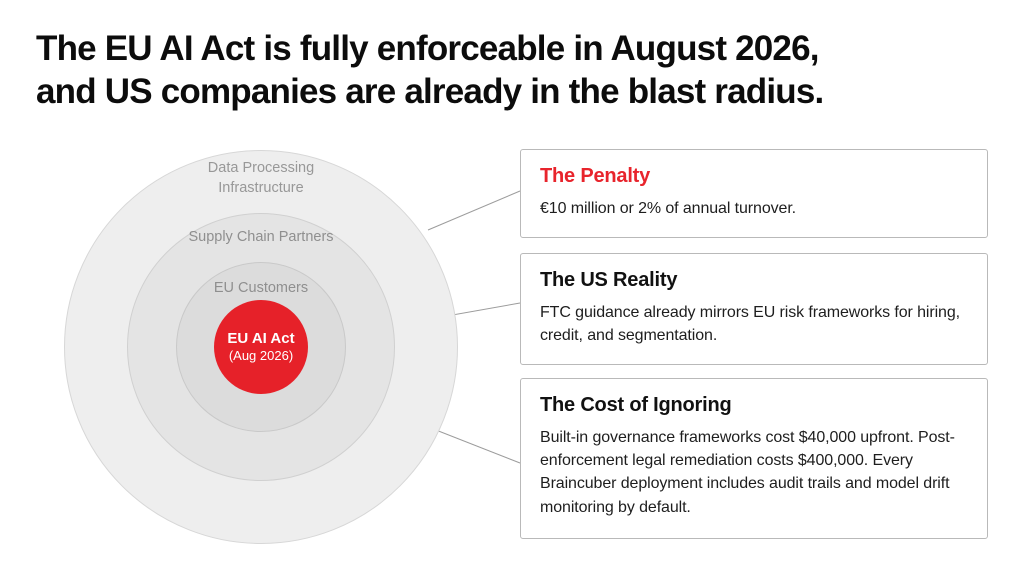 This screenshot has width=1024, height=571. Describe the element at coordinates (609, 280) in the screenshot. I see `callout-us-reality-title: The US Reality` at that location.